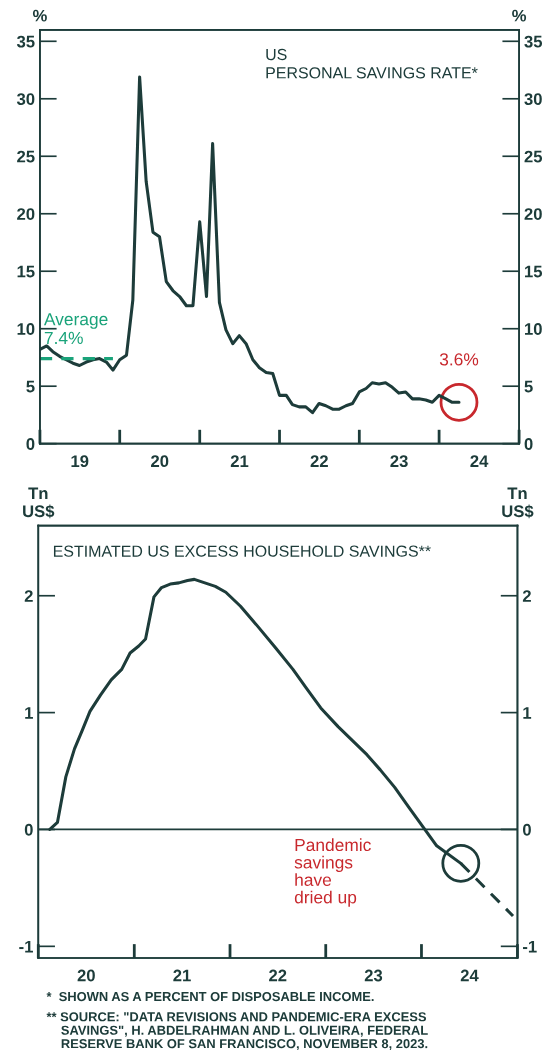  I want to click on annotation: 3.6%, so click(459, 359).